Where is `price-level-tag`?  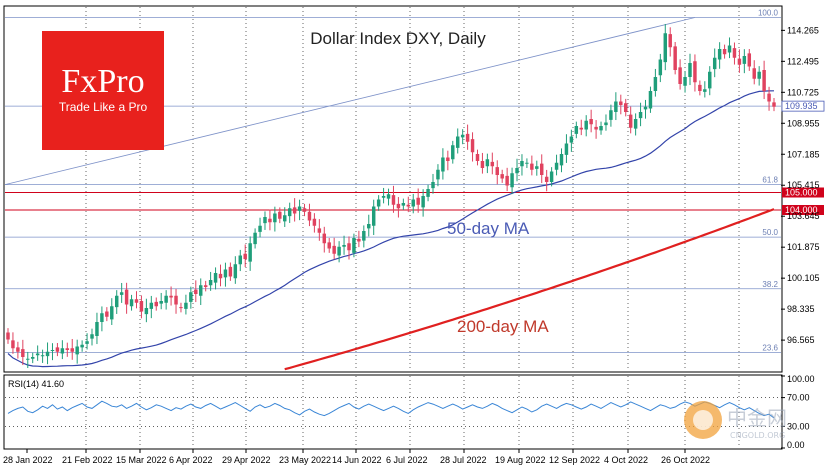
price-level-tag is located at coordinates (803, 210).